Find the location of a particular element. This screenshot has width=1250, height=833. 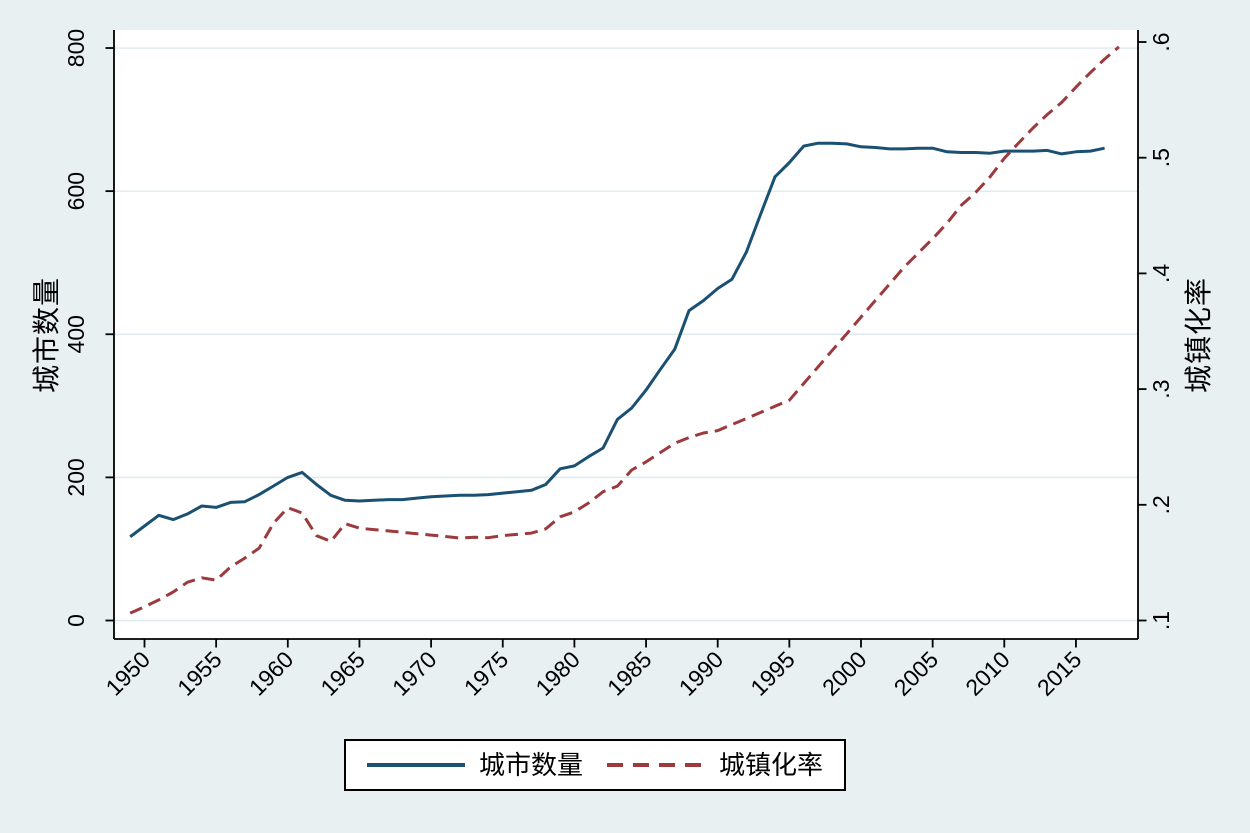

legend-label-city-count: 城市数量 is located at coordinates (530, 765).